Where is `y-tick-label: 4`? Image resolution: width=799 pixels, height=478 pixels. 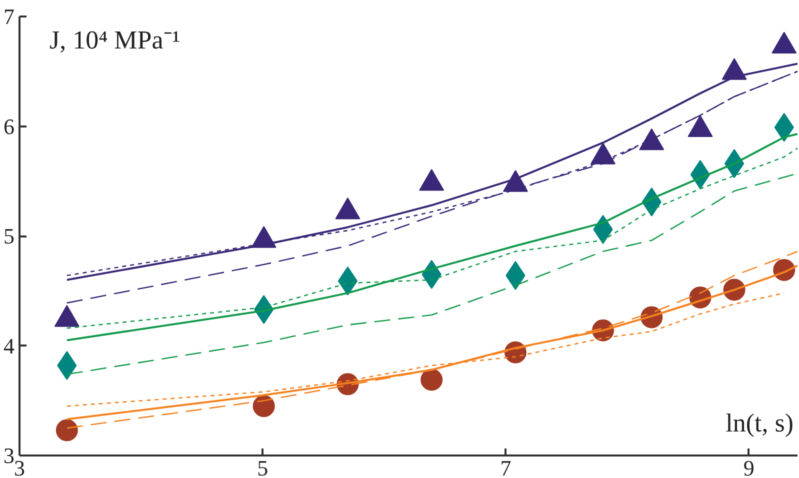 y-tick-label: 4 is located at coordinates (9, 345).